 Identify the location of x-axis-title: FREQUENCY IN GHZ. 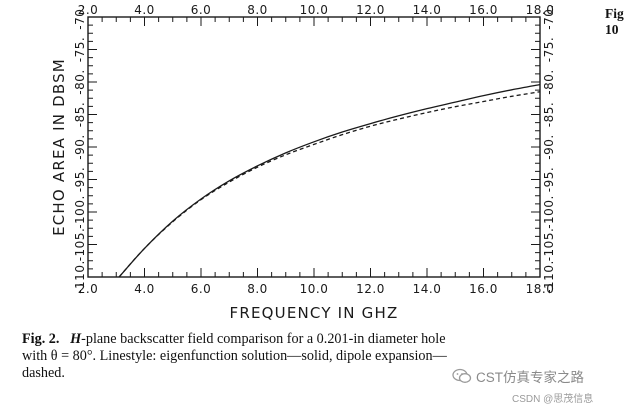
(314, 313).